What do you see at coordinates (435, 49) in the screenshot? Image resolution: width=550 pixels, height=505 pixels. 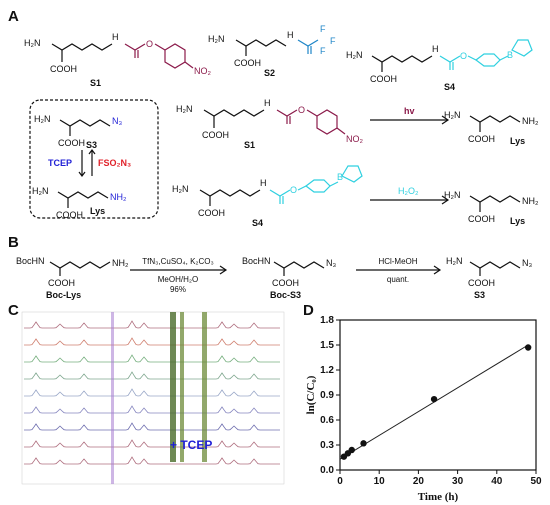 I see `s4-nh: H` at bounding box center [435, 49].